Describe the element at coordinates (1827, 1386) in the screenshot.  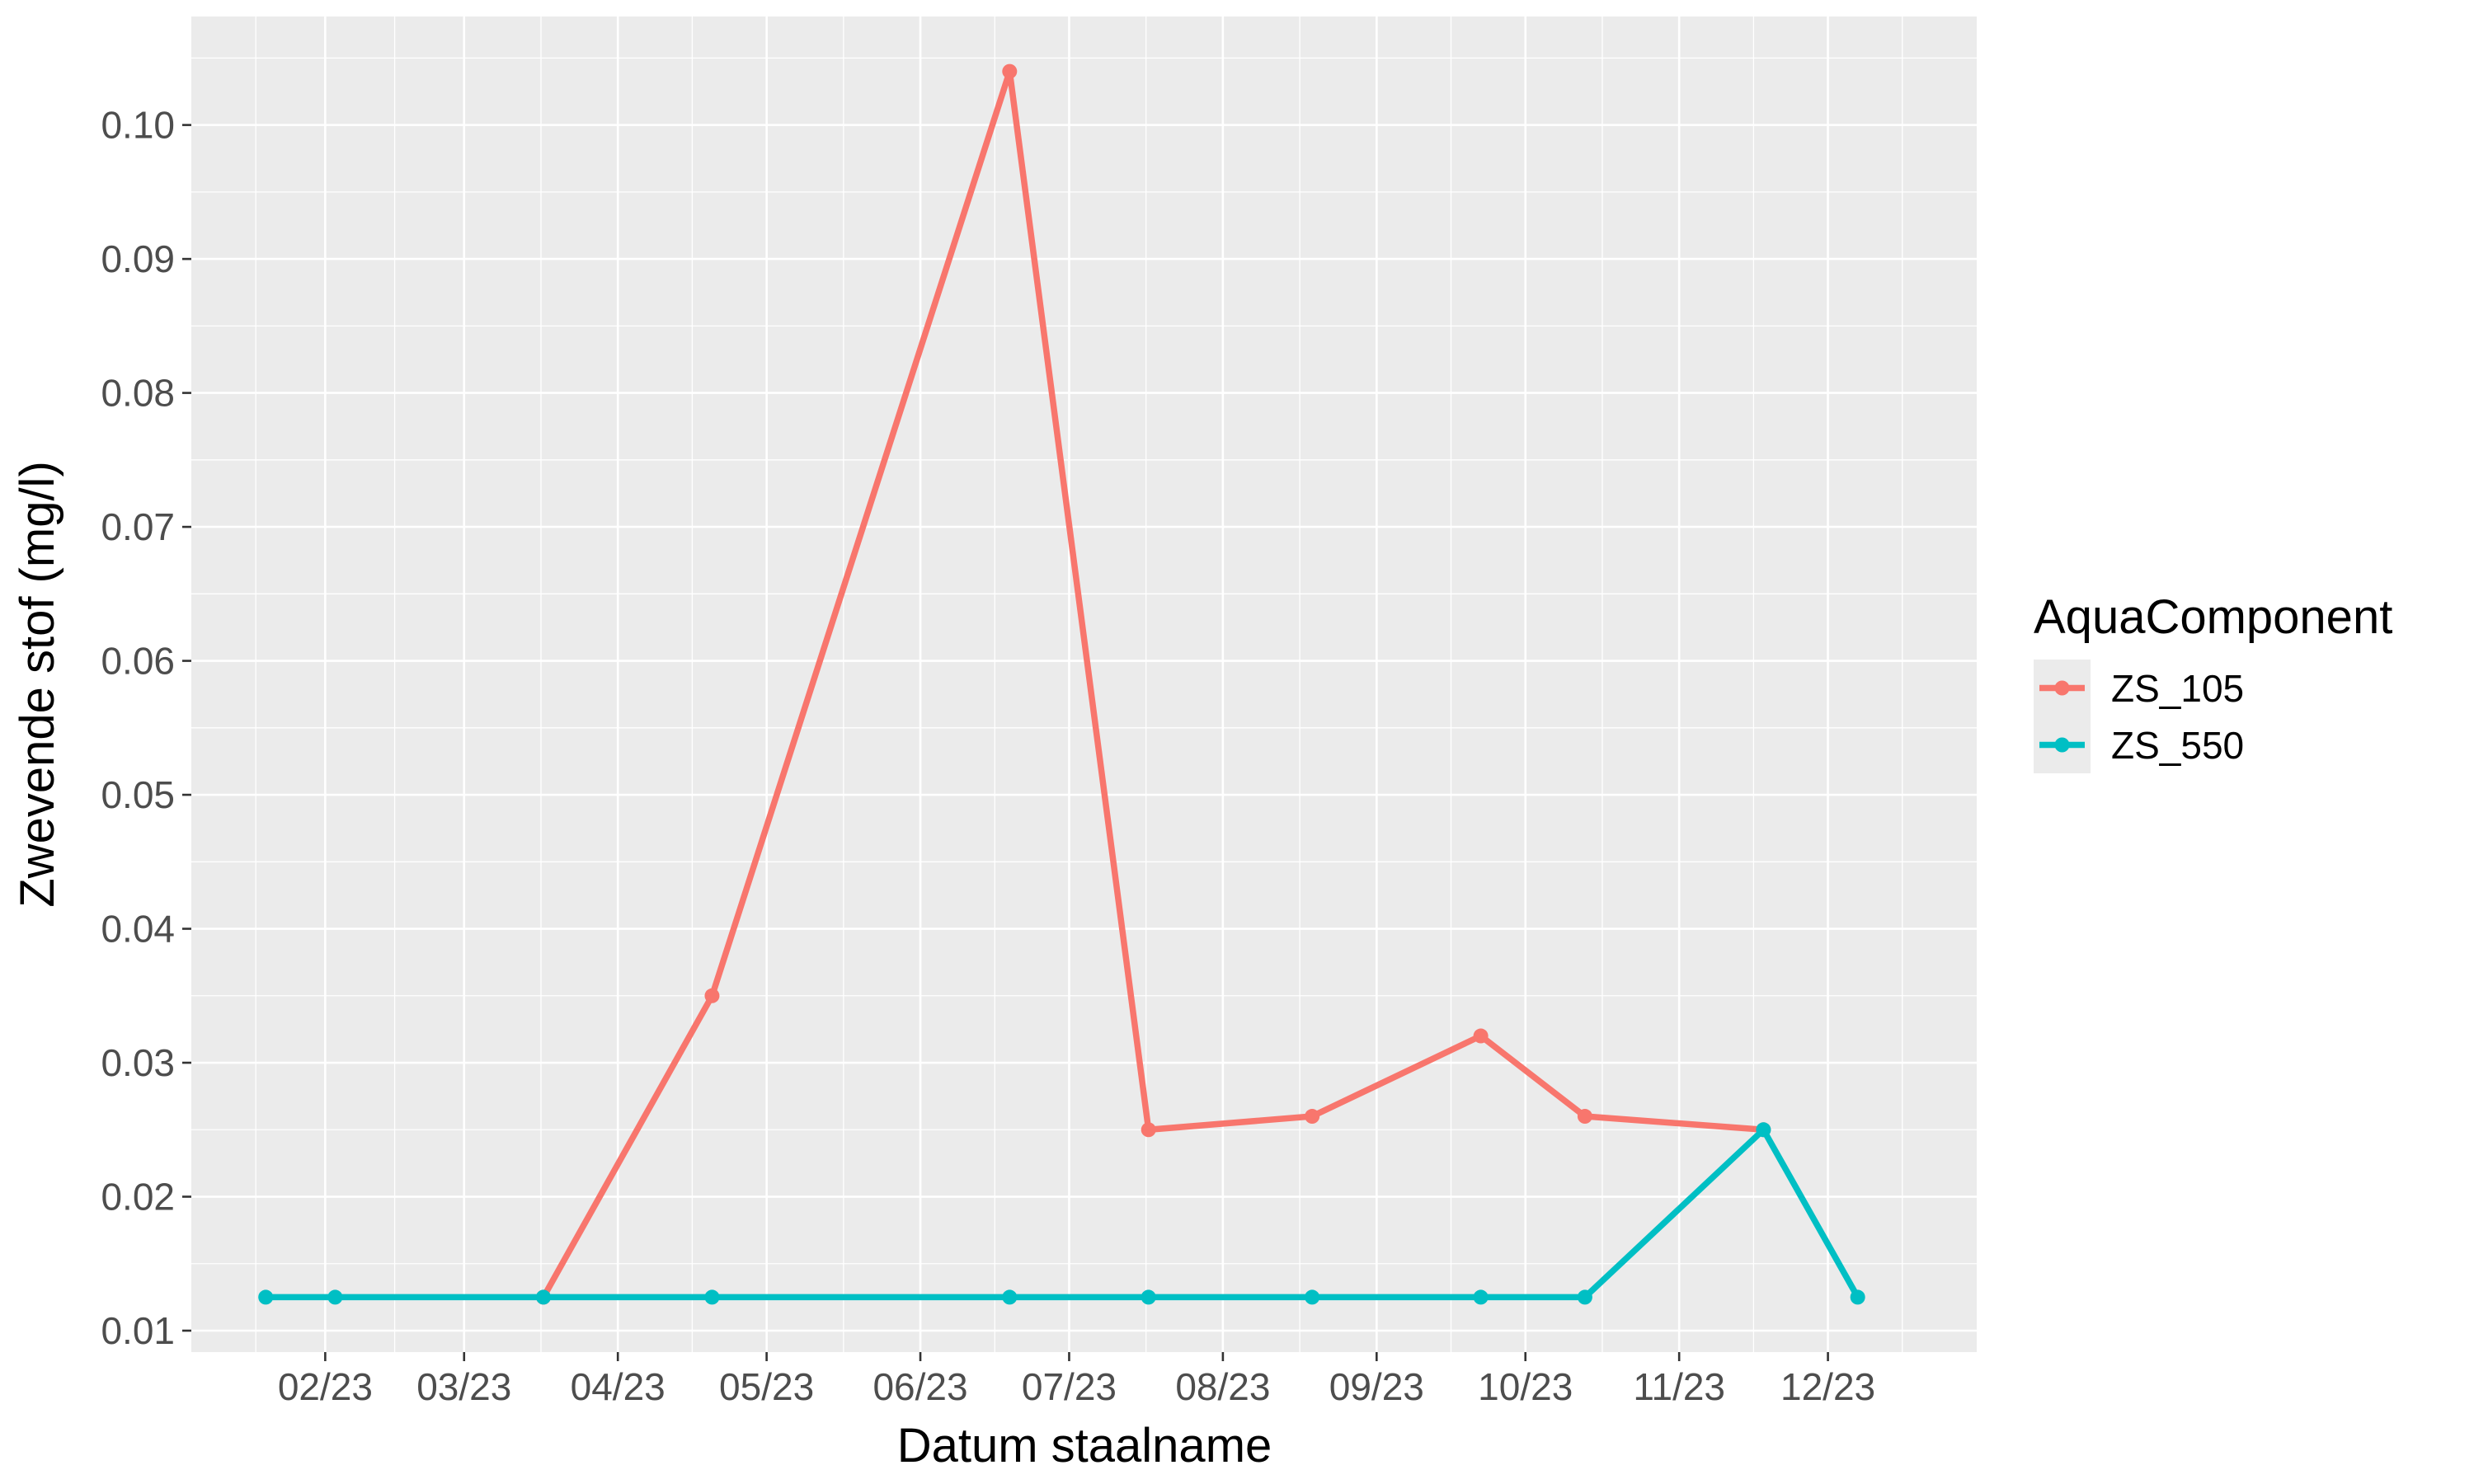
I see `x-tick-label: 12/23` at that location.